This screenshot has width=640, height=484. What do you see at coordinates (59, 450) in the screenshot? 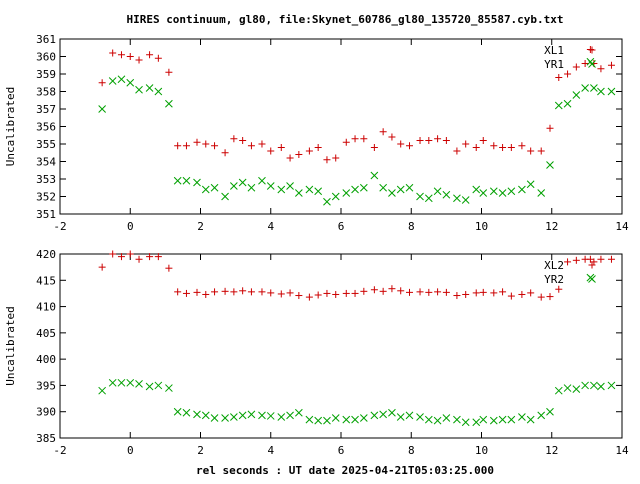
I see `x-tick-label: -2` at bounding box center [59, 450].